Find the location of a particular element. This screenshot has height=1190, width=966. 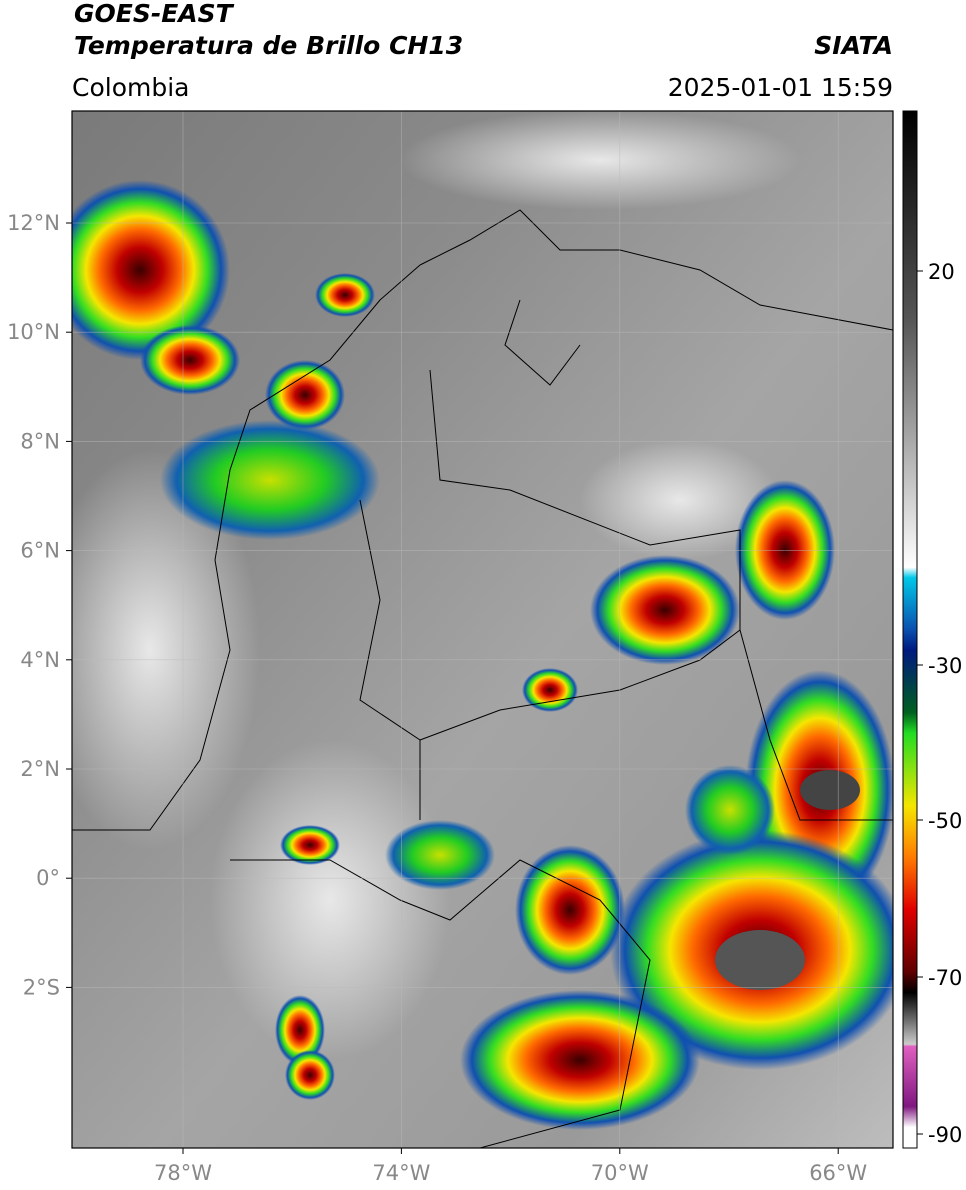

lat-label: 4°N is located at coordinates (40, 660).